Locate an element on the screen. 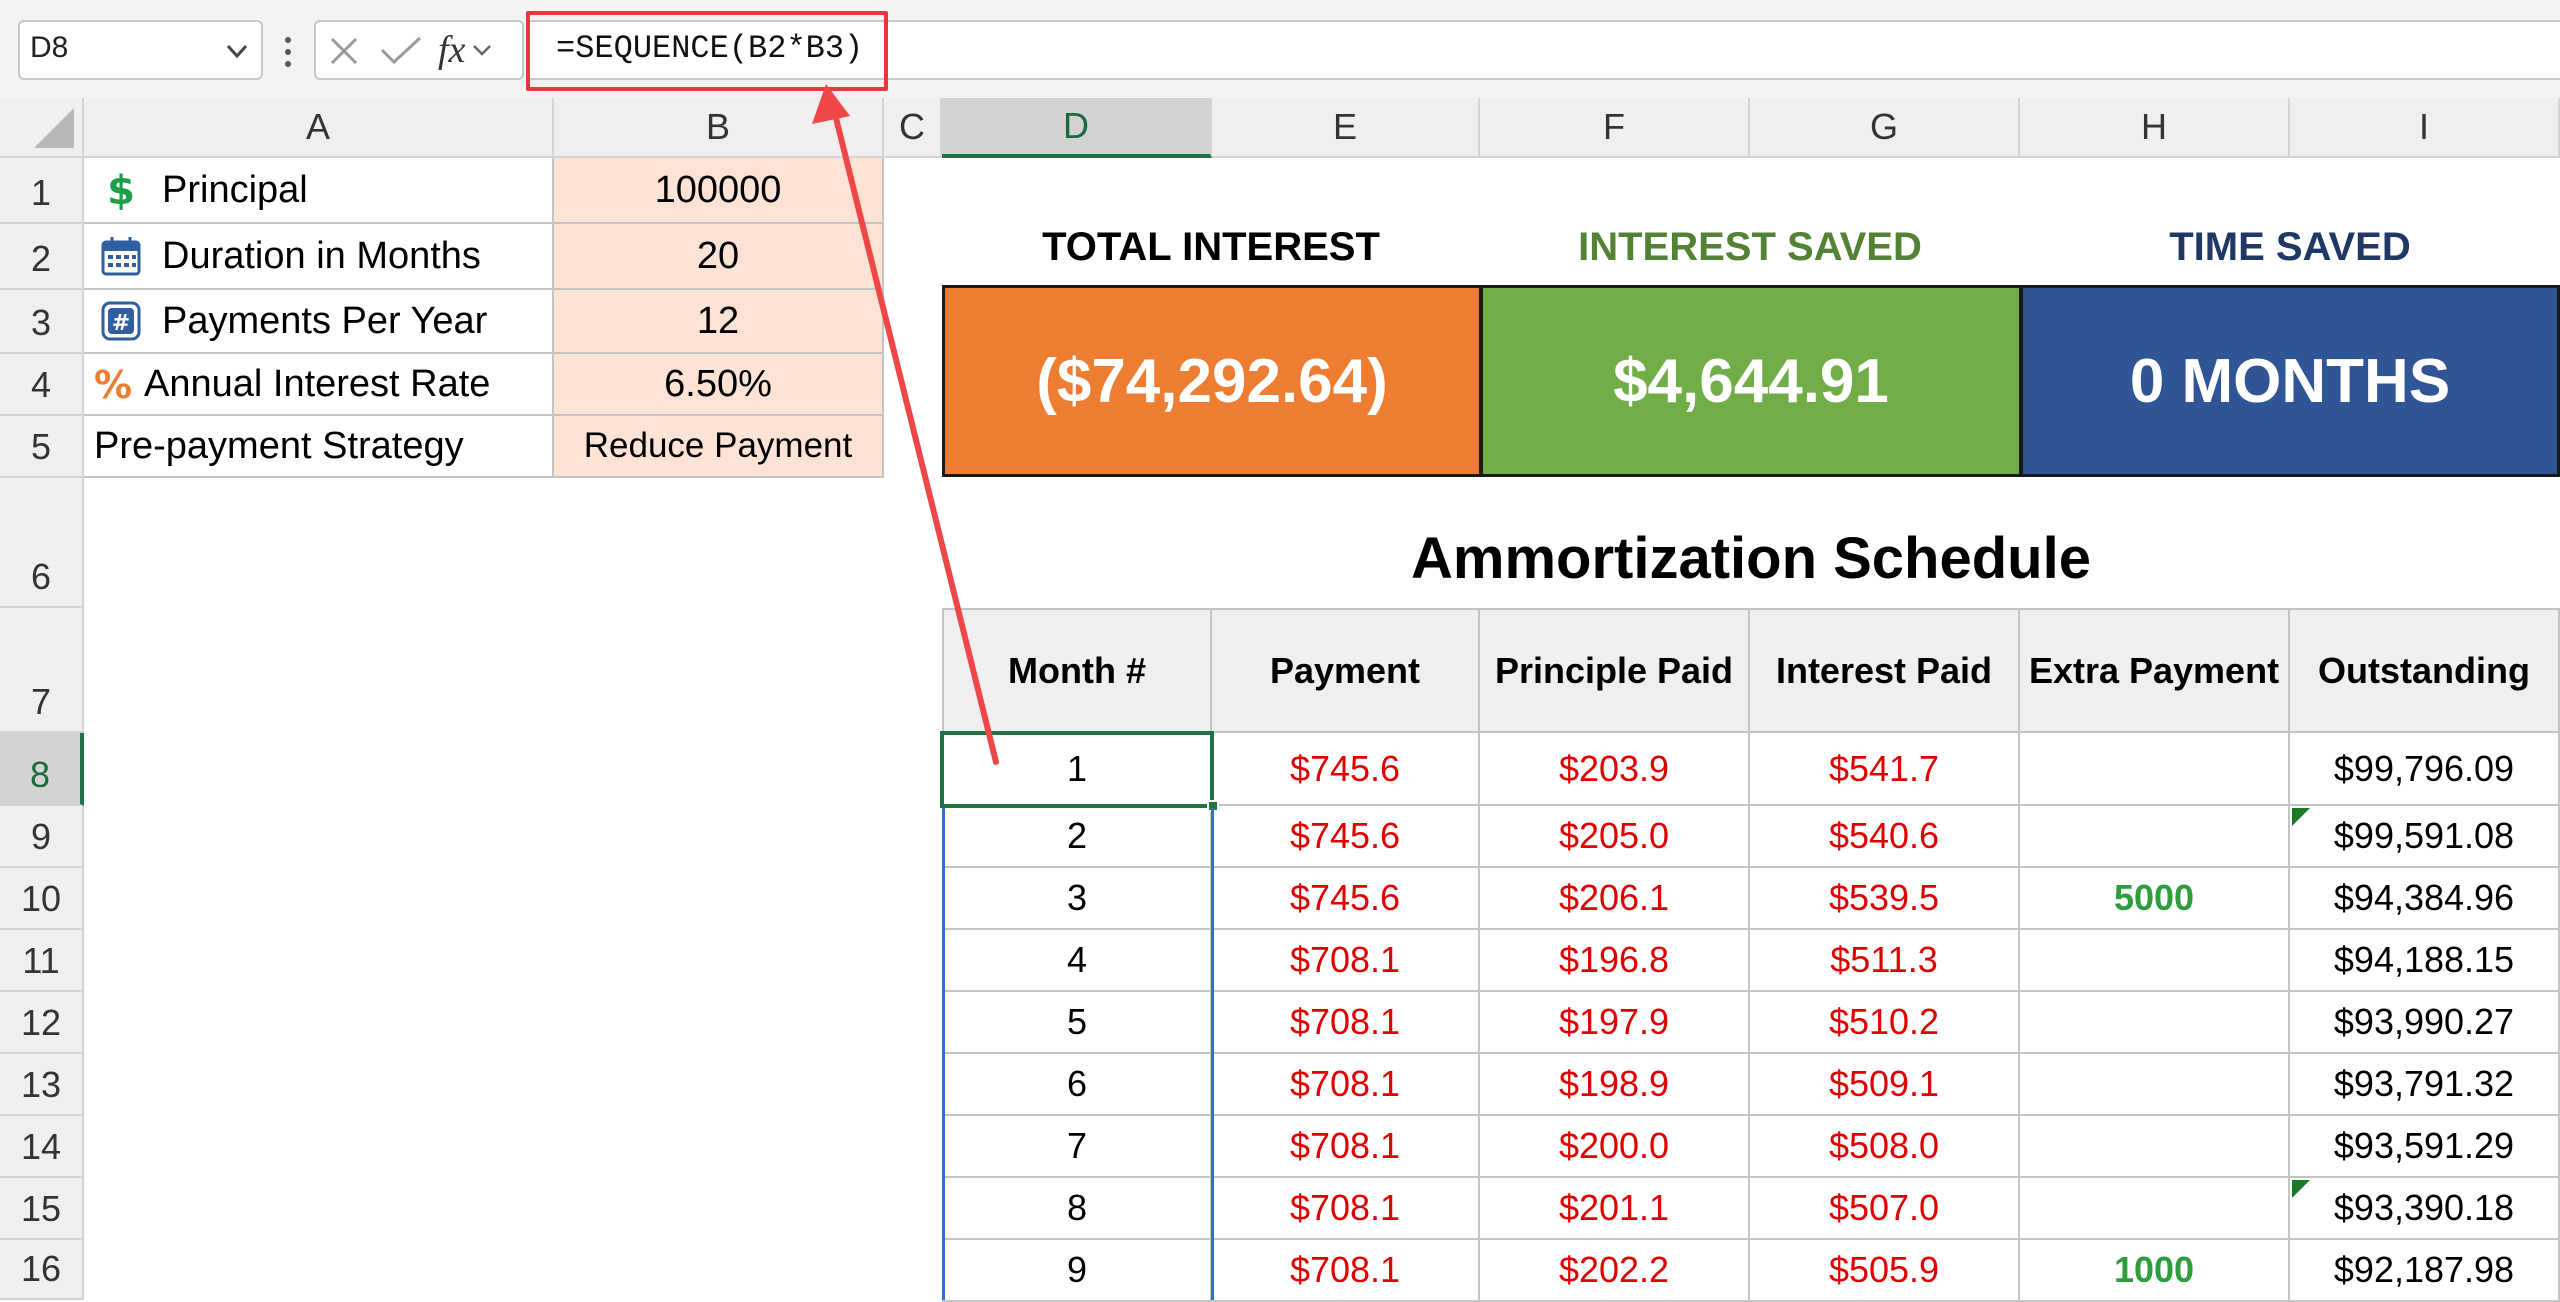 The width and height of the screenshot is (2560, 1302). column-header-i: I is located at coordinates (2425, 128).